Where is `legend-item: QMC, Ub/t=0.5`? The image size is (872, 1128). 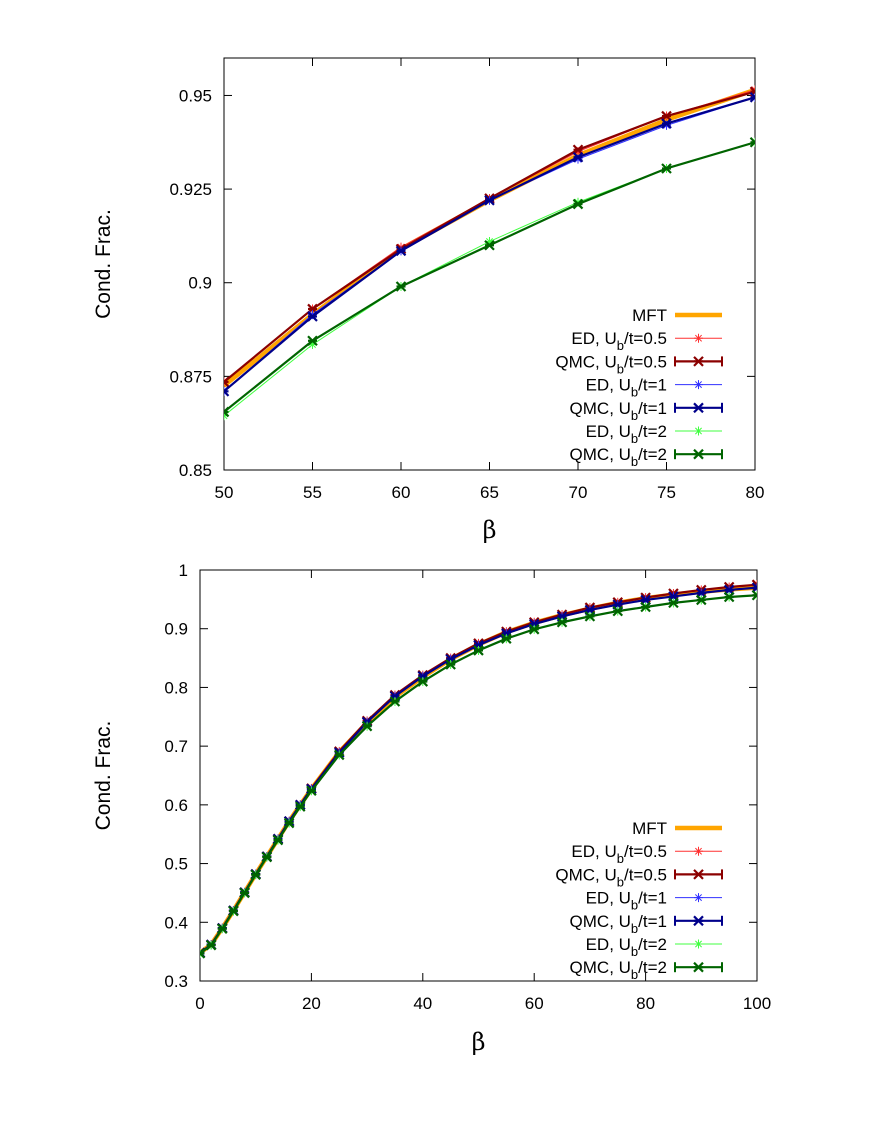
legend-item: QMC, Ub/t=0.5 is located at coordinates (639, 364).